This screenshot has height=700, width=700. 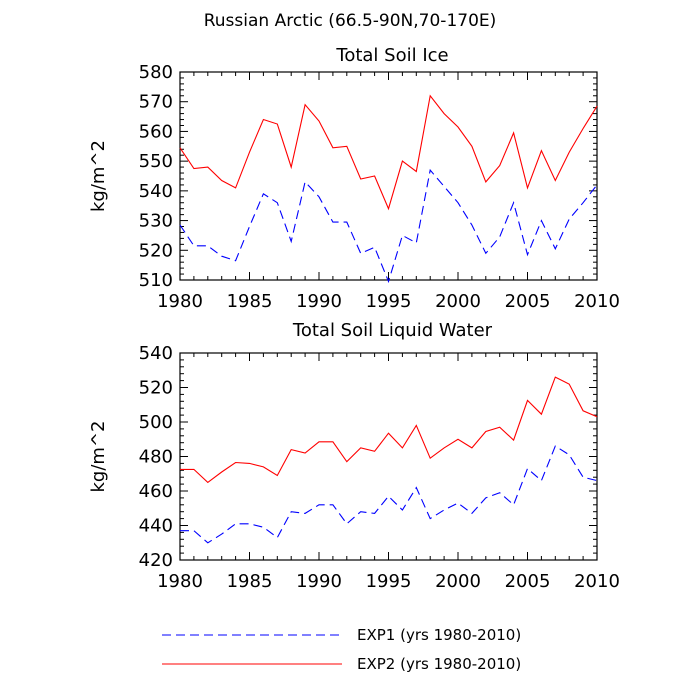 I want to click on y-tick-label: 420, so click(x=156, y=560).